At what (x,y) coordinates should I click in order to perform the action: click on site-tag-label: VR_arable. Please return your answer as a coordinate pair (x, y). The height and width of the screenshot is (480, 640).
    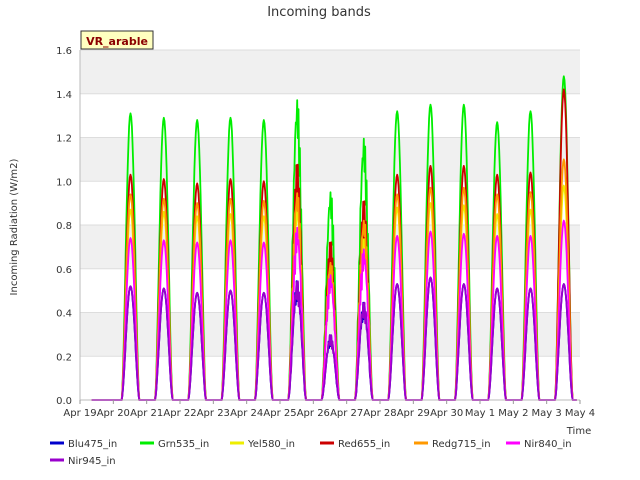
    Looking at the image, I should click on (117, 41).